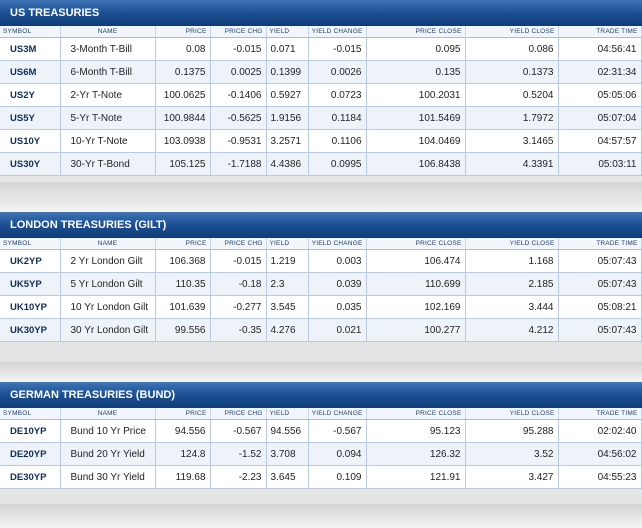 The height and width of the screenshot is (528, 642). Describe the element at coordinates (30, 72) in the screenshot. I see `symbol-cell: US6M` at that location.